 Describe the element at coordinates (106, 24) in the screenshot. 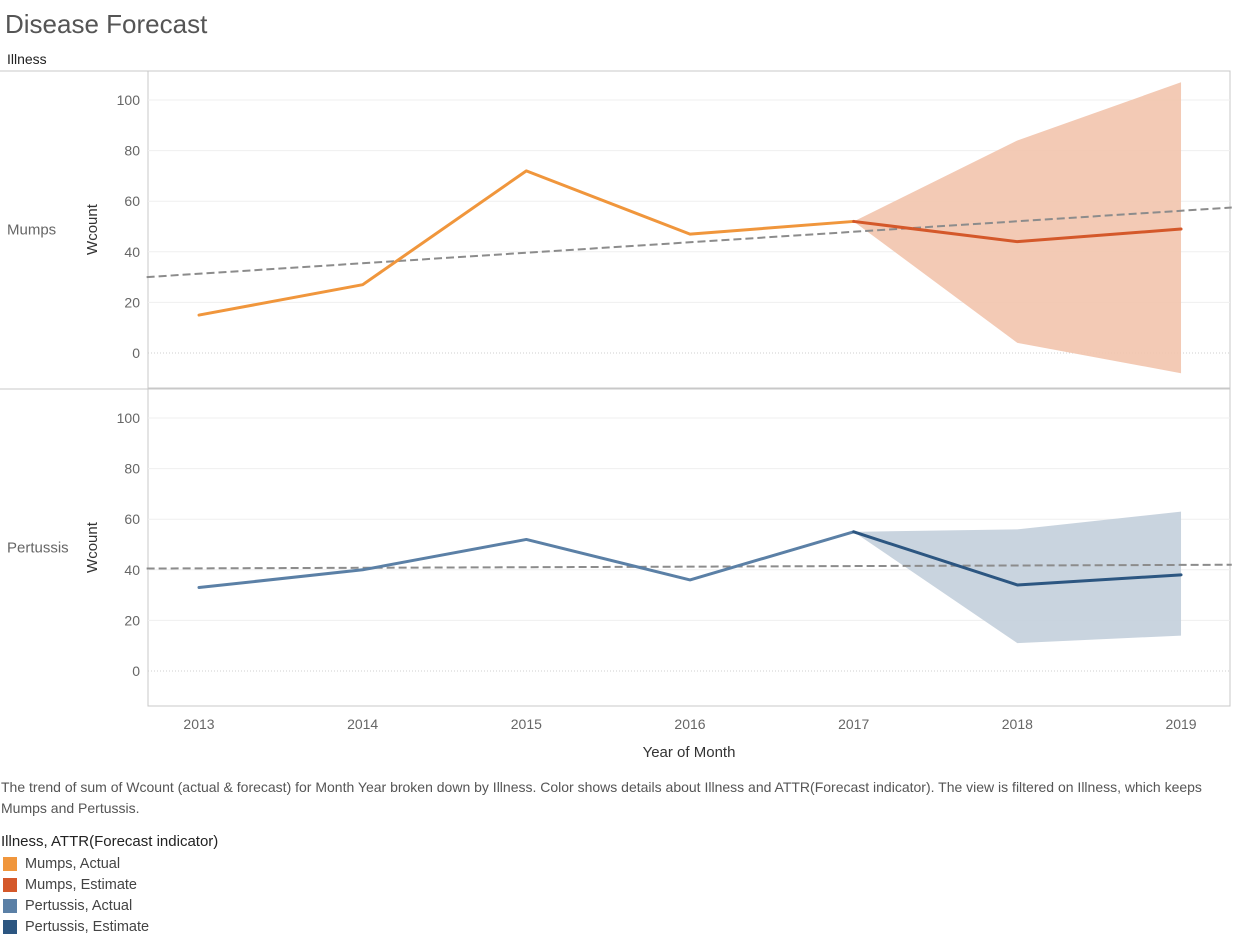

I see `chart-title: Disease Forecast` at that location.